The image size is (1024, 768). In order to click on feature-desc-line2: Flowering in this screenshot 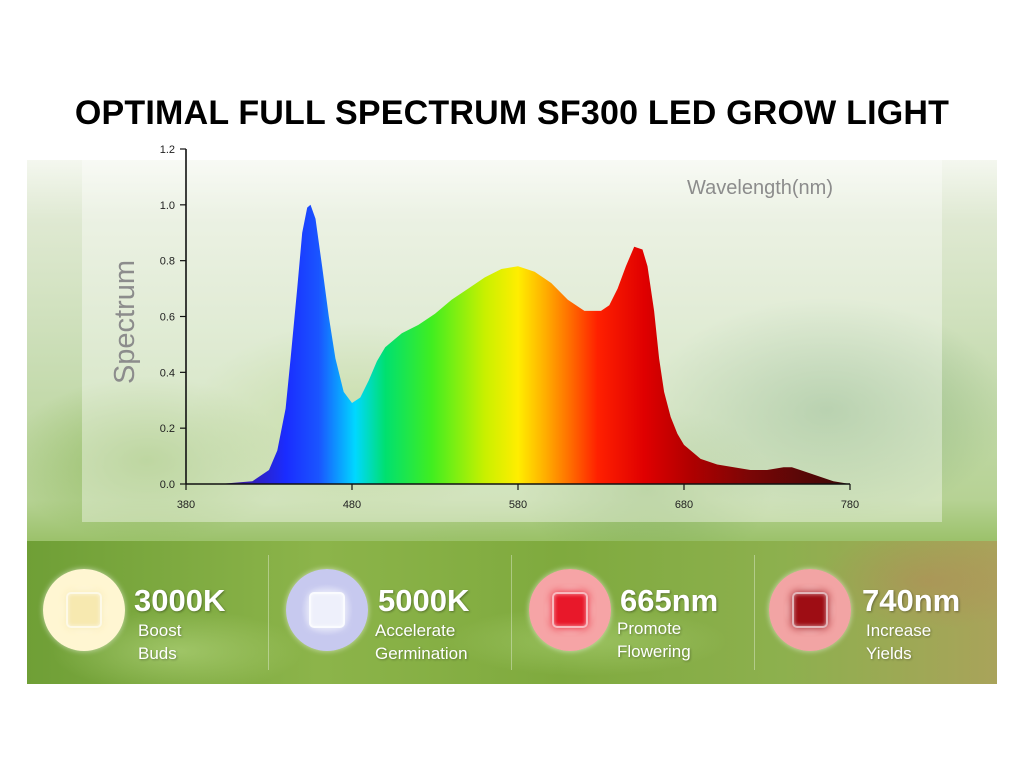, I will do `click(654, 651)`.